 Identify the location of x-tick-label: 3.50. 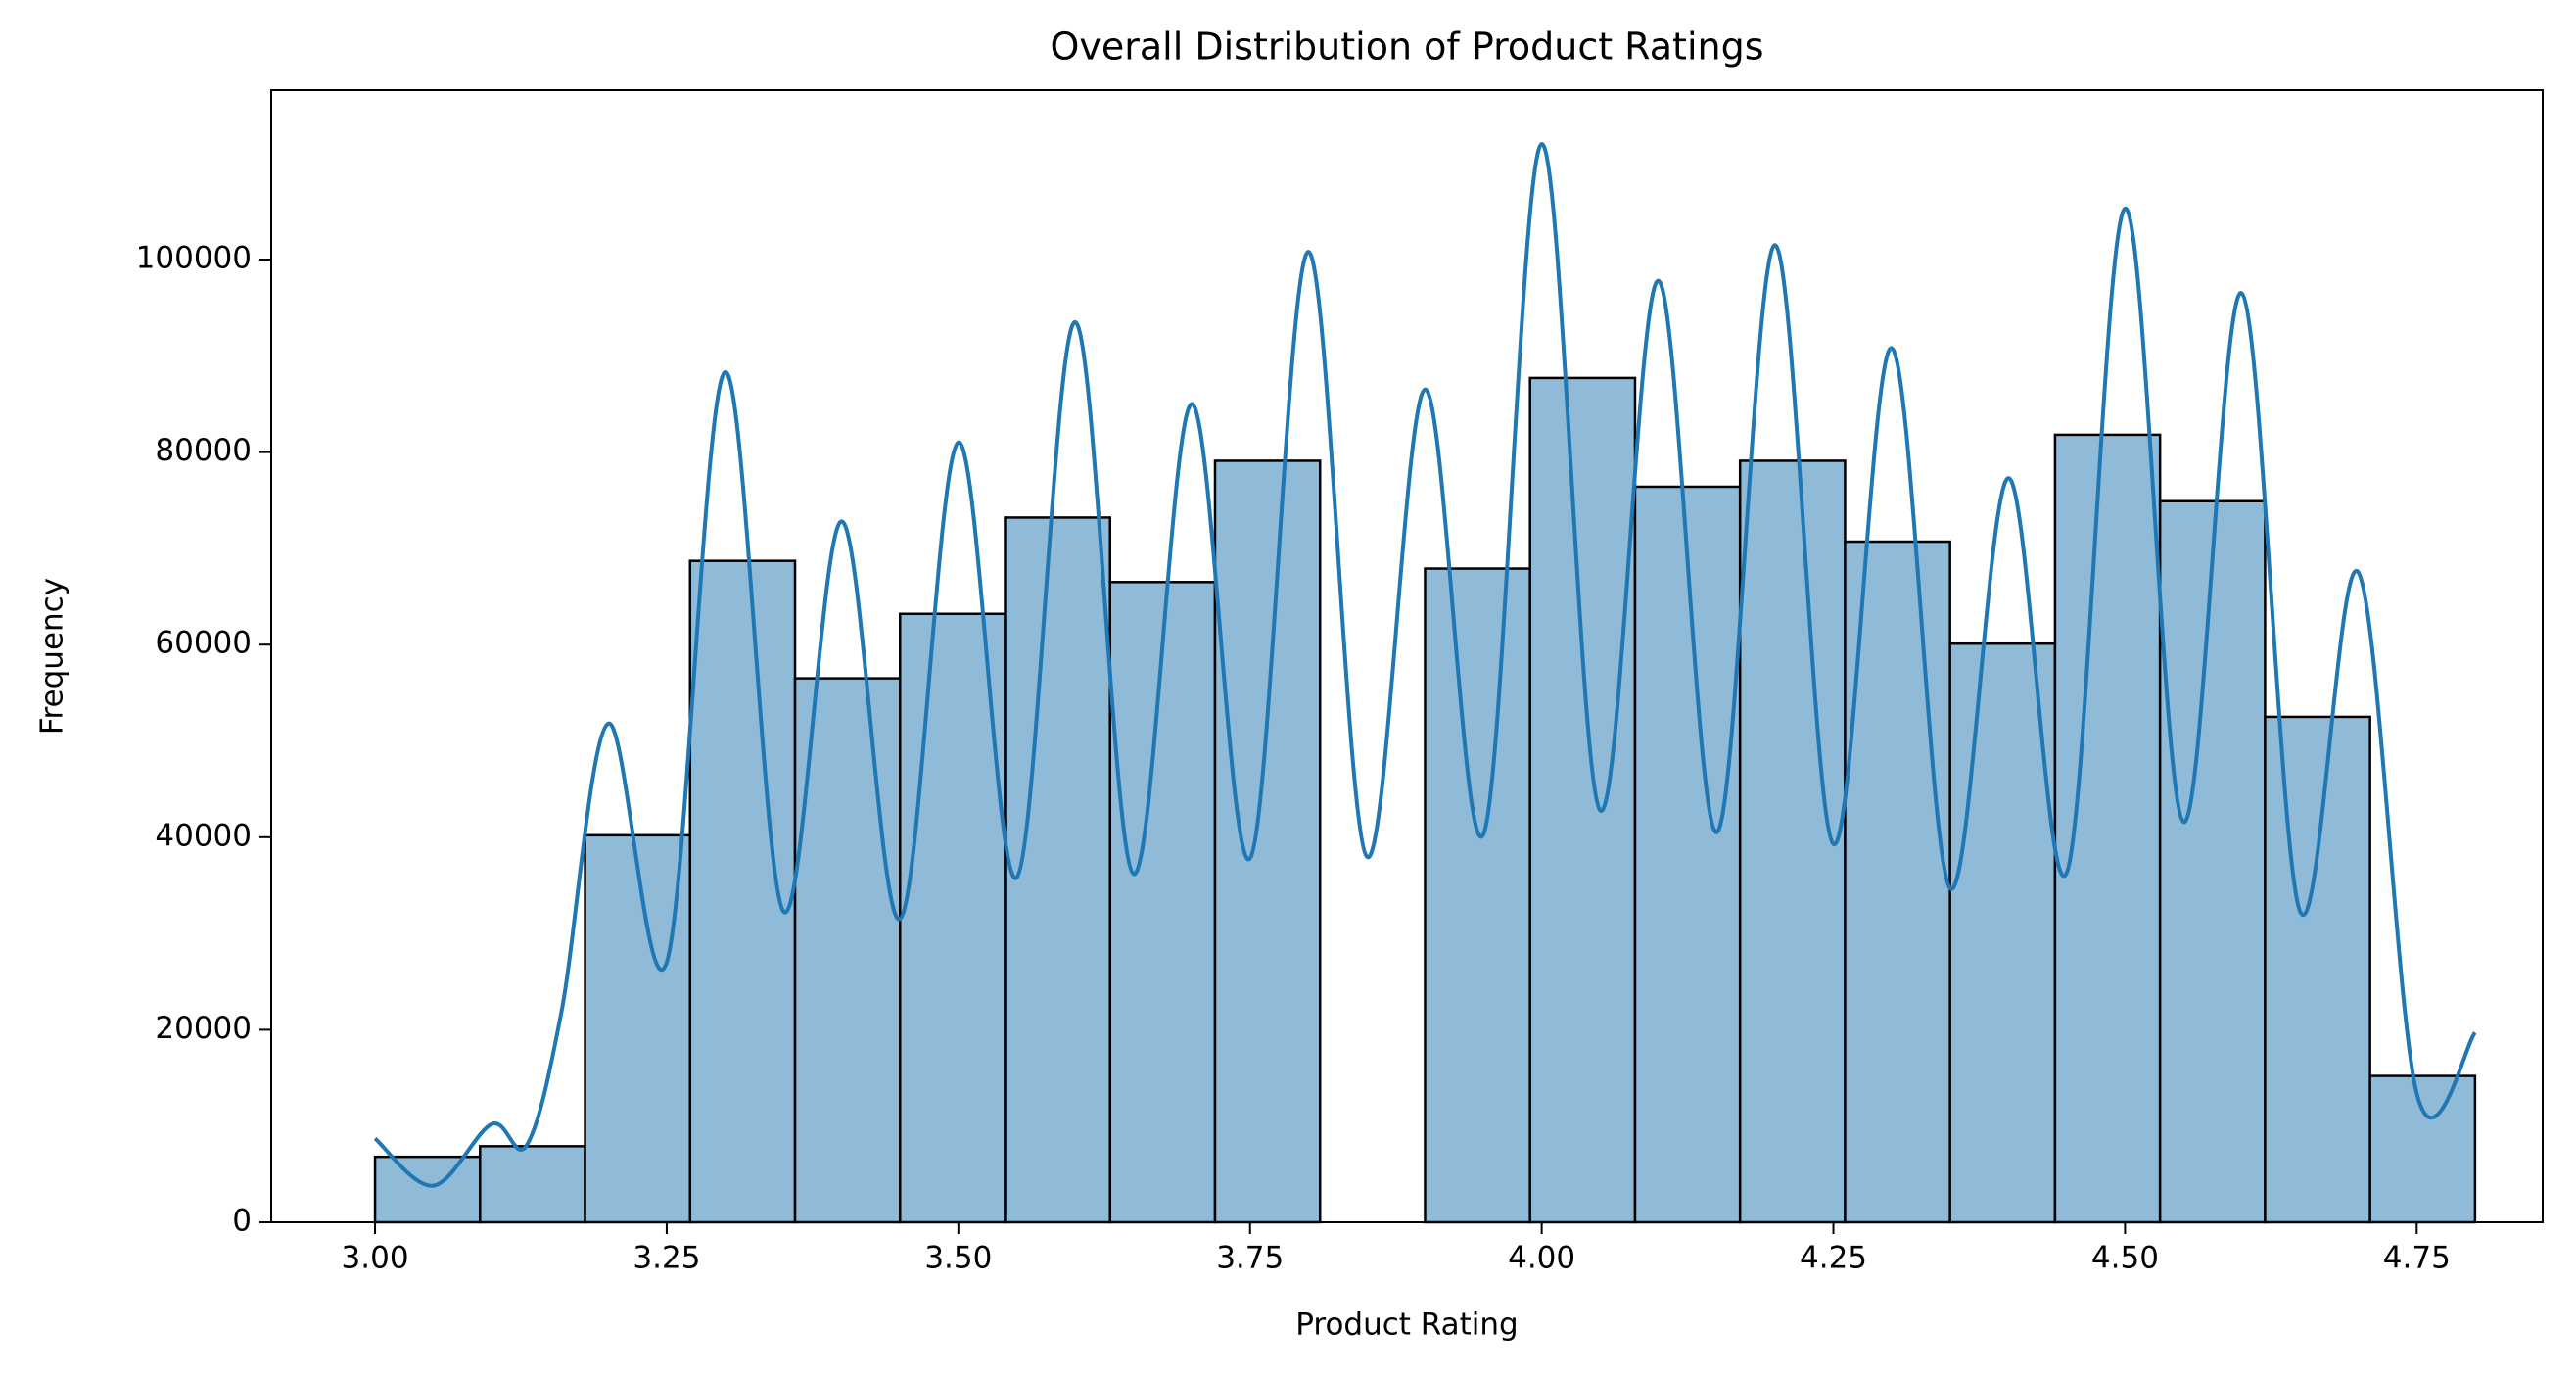
(958, 1258).